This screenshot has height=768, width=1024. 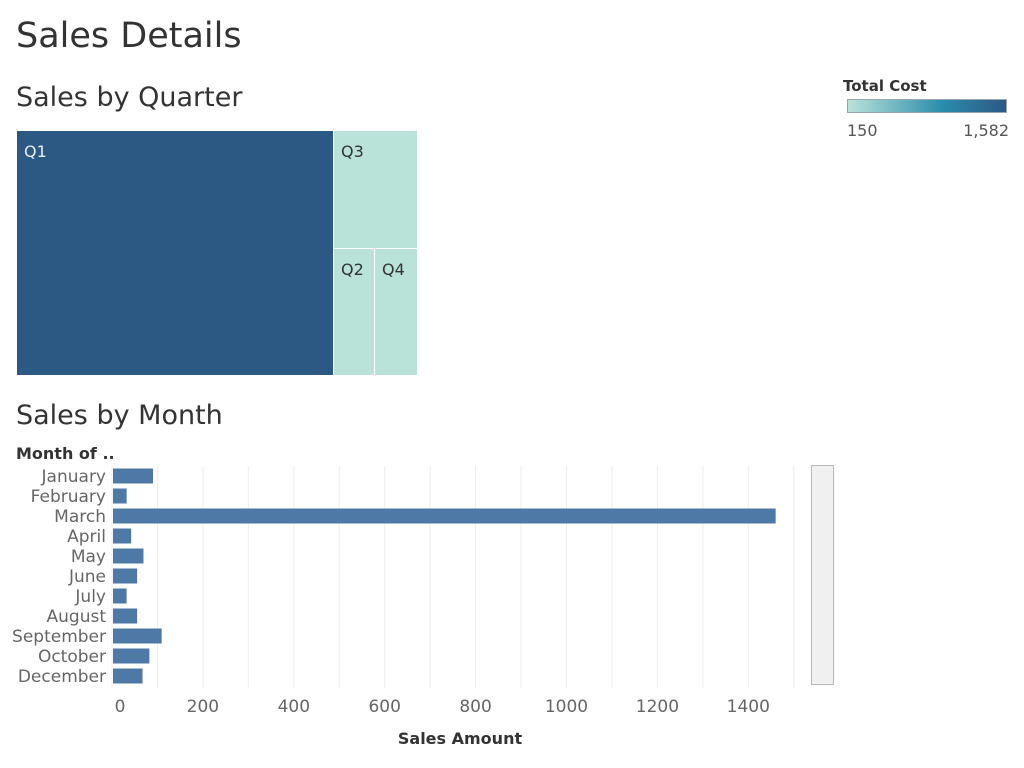 What do you see at coordinates (35, 151) in the screenshot?
I see `treemap-tile-label: Q1` at bounding box center [35, 151].